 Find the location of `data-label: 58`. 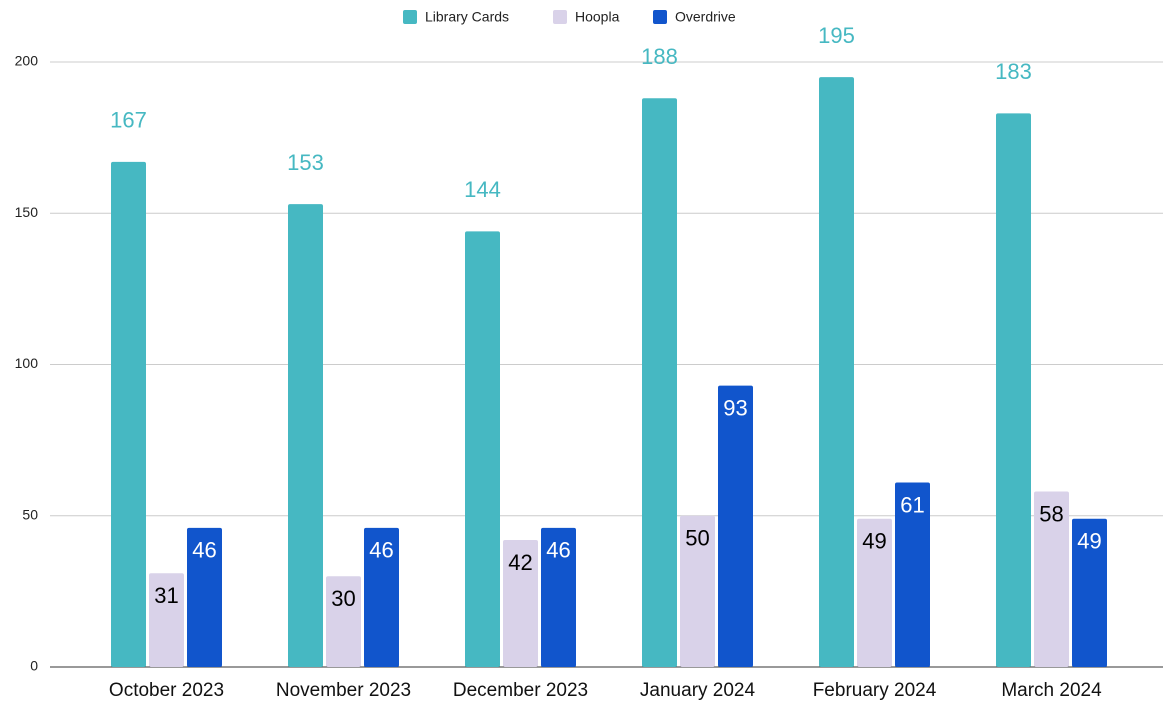

data-label: 58 is located at coordinates (1051, 513).